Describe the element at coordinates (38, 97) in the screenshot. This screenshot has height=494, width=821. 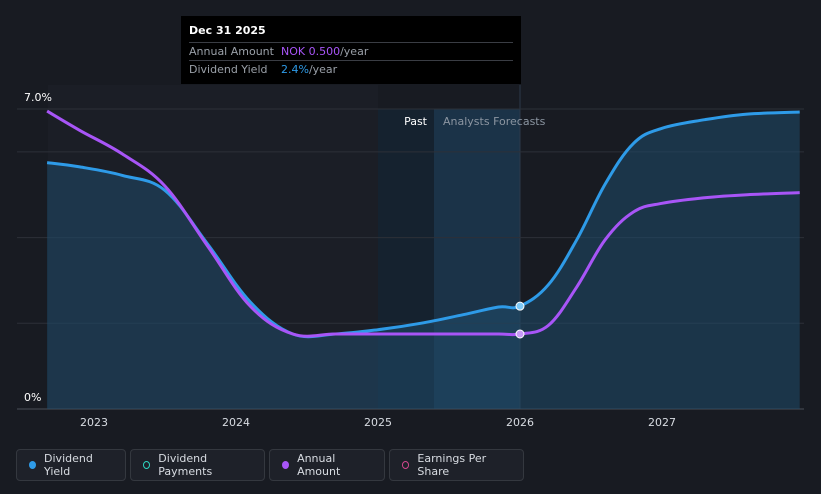
I see `y-tick-top: 7.0%` at that location.